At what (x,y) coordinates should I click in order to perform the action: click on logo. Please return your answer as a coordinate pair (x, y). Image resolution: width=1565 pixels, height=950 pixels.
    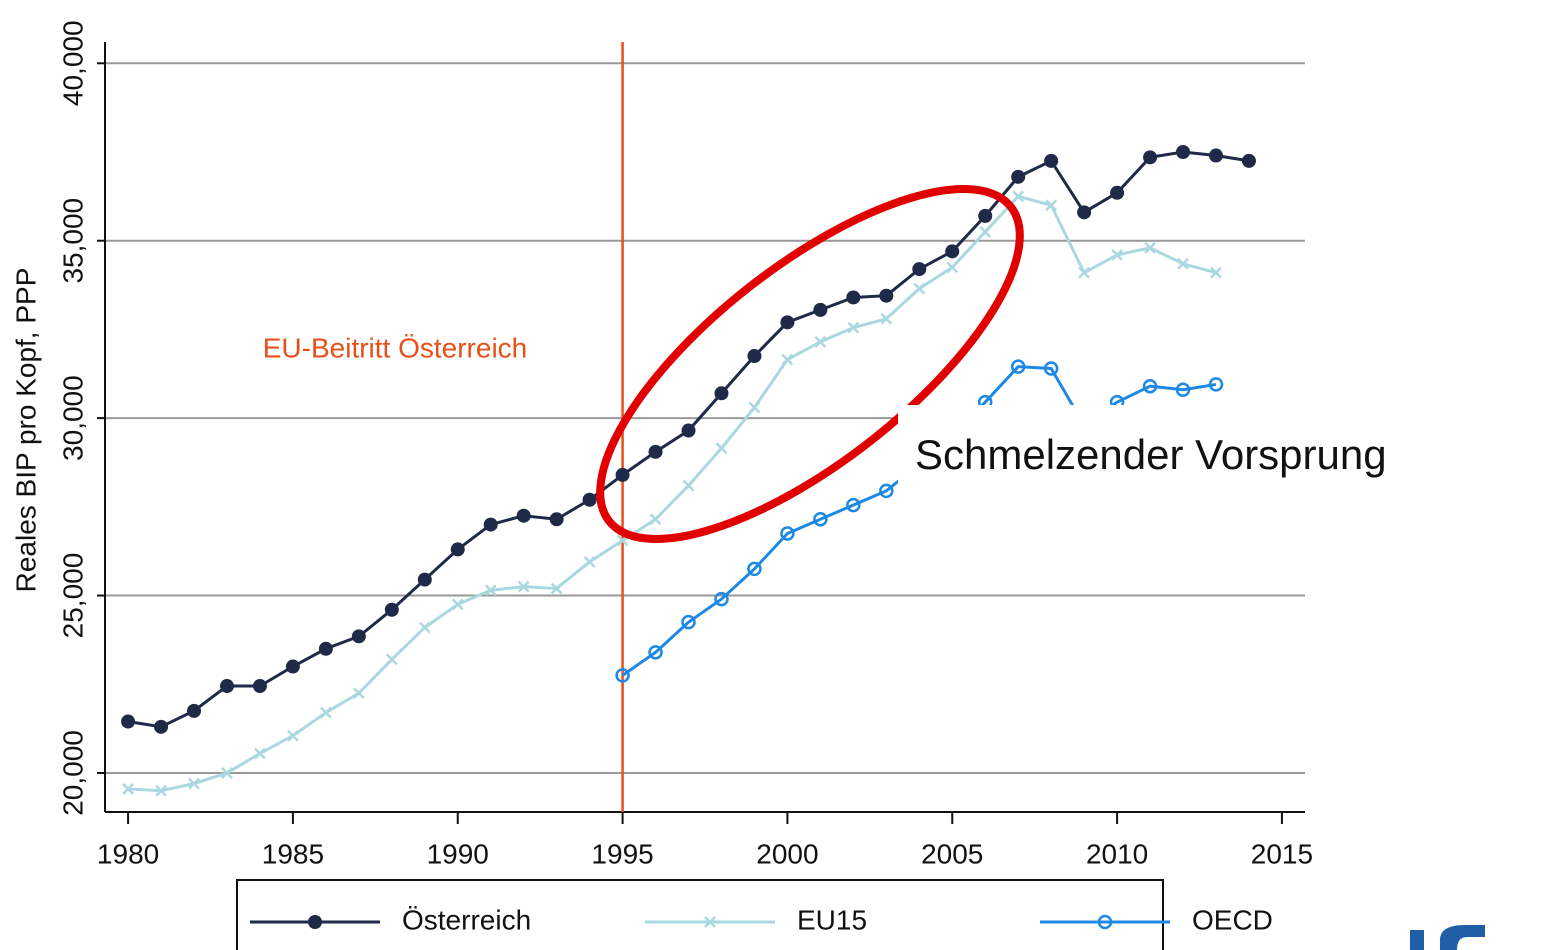
    Looking at the image, I should click on (1447, 937).